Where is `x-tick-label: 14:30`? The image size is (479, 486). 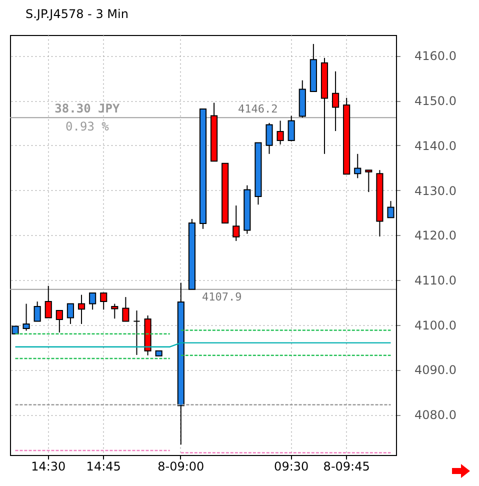
x-tick-label: 14:30 is located at coordinates (48, 467).